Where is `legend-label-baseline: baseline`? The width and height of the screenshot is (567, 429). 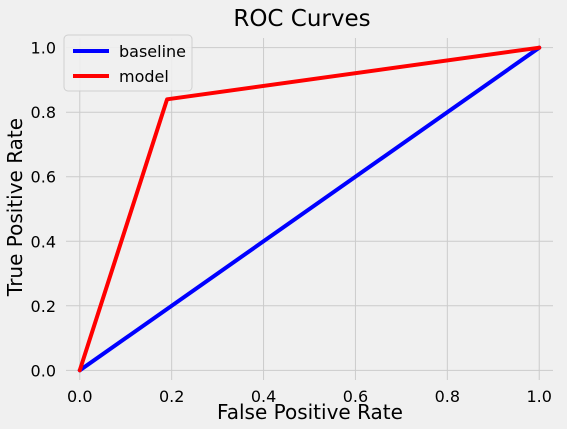 legend-label-baseline: baseline is located at coordinates (152, 51).